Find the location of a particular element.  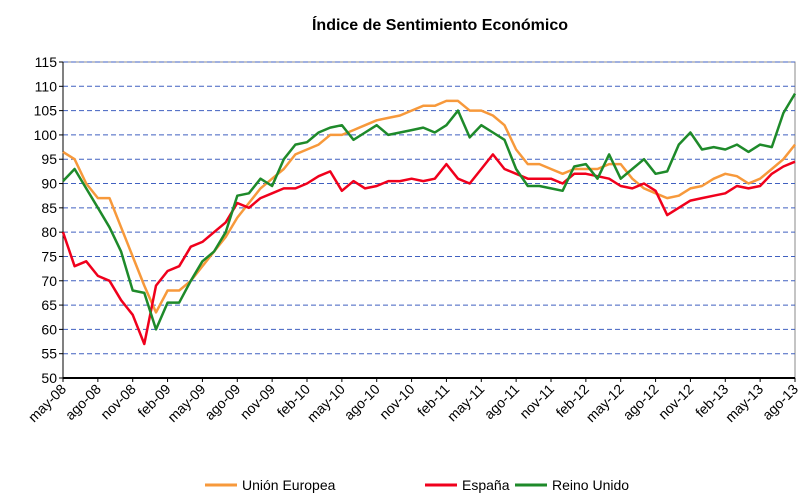

x-tick-label: may-12 is located at coordinates (605, 403).